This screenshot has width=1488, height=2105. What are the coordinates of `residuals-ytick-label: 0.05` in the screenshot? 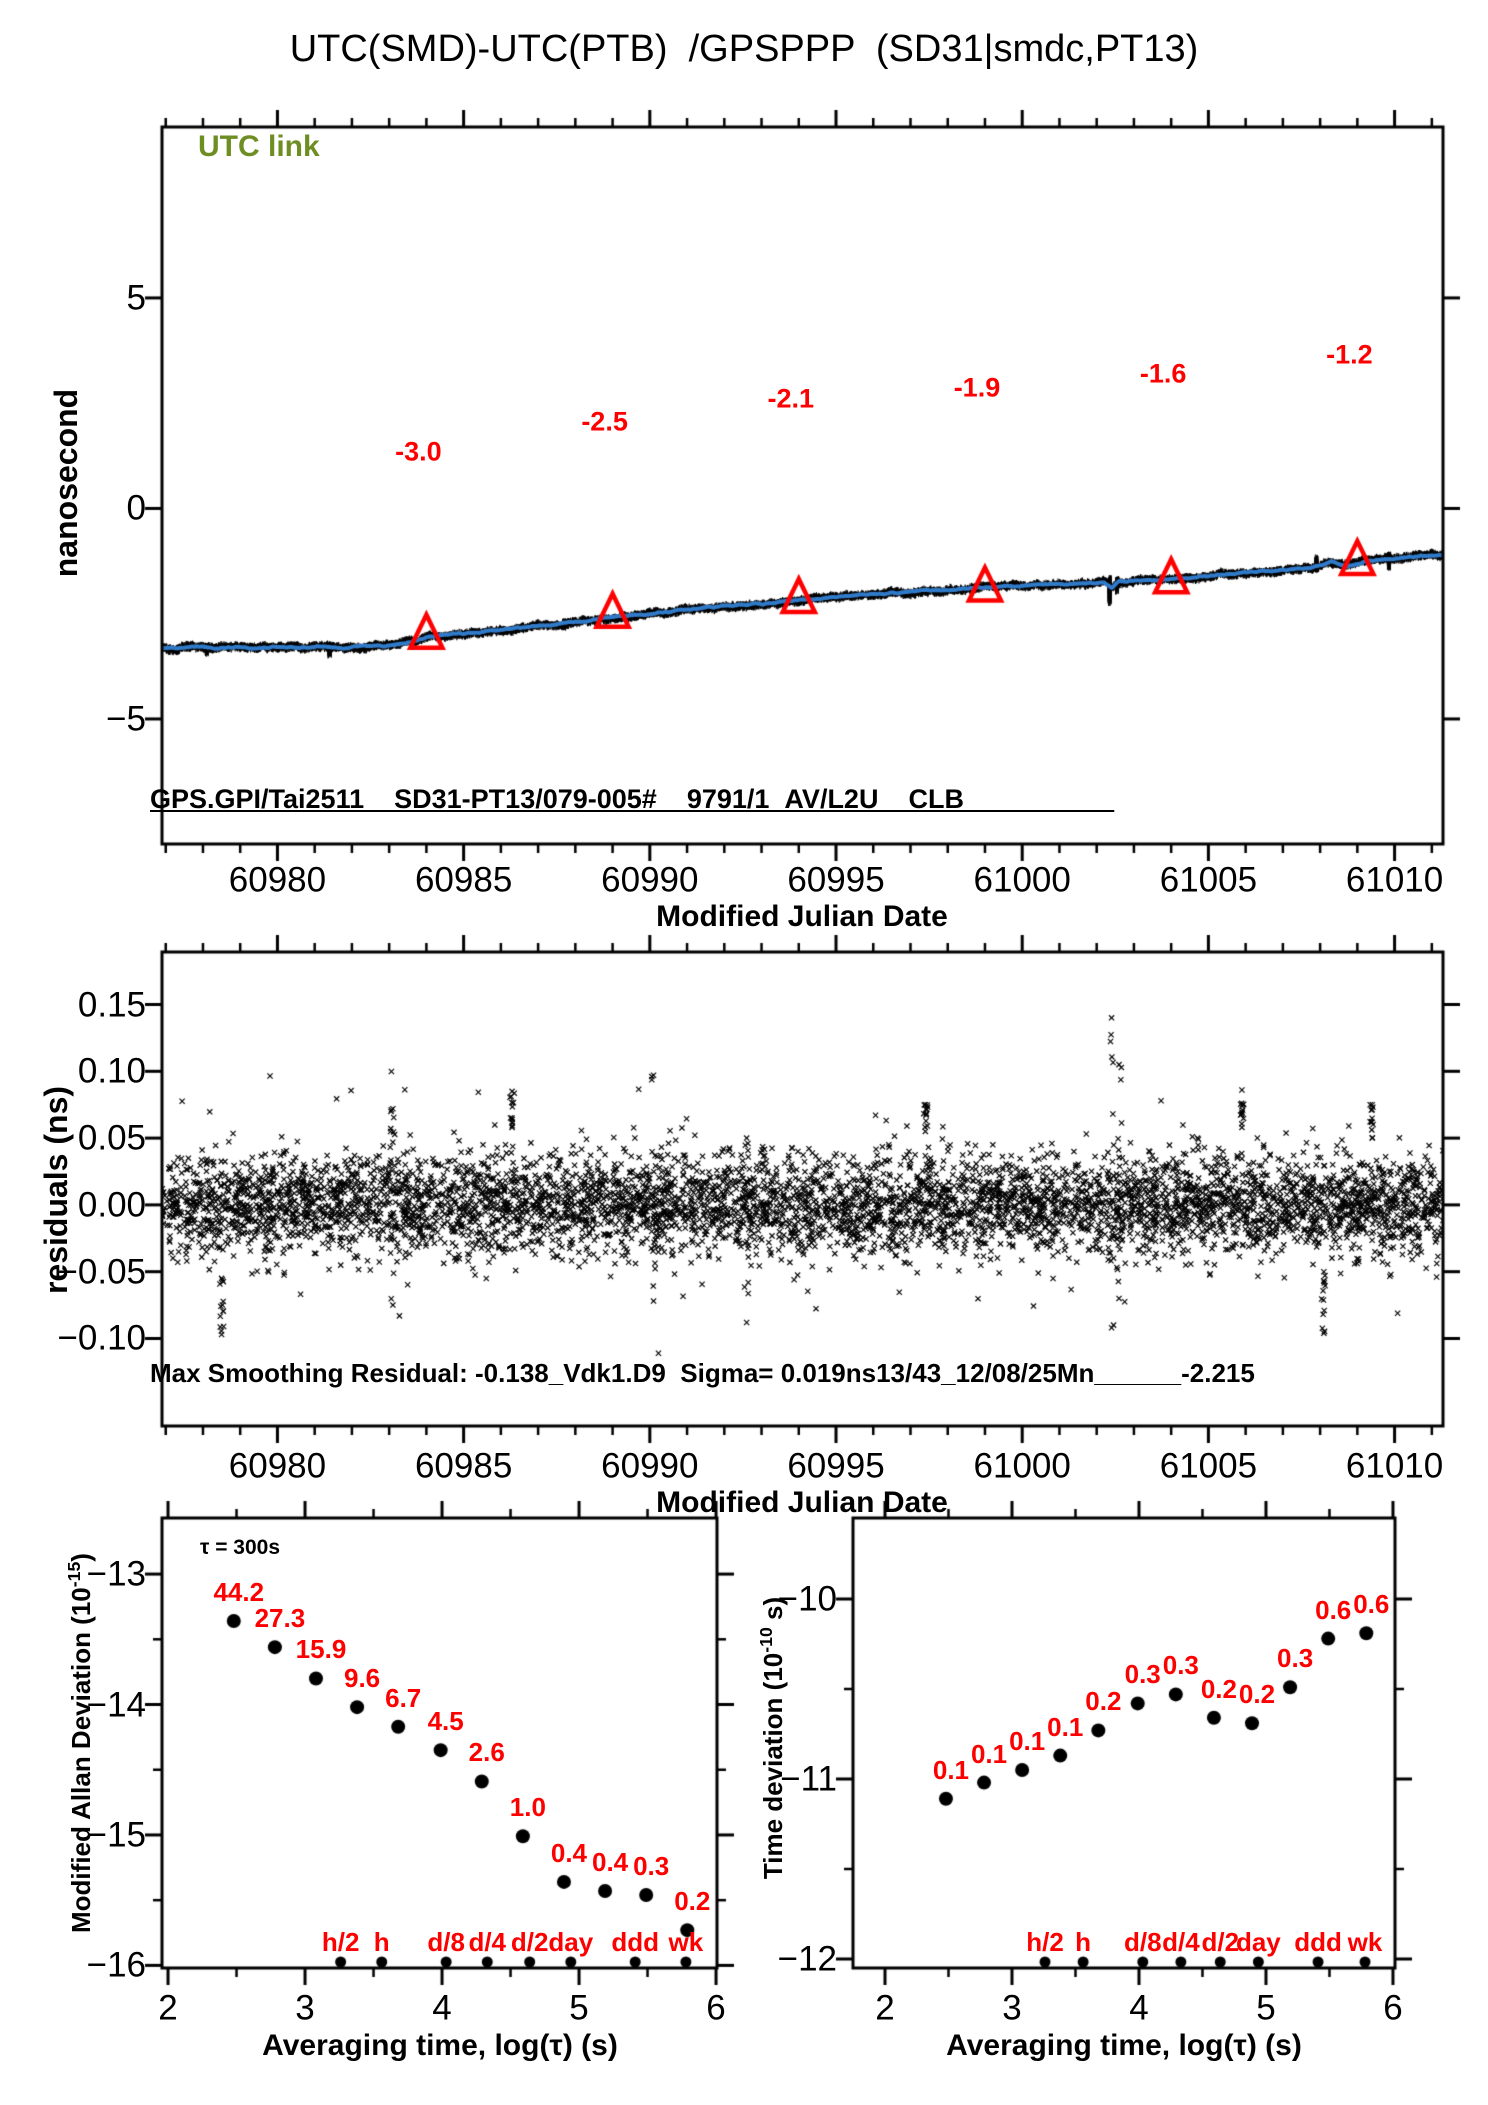 It's located at (111, 1138).